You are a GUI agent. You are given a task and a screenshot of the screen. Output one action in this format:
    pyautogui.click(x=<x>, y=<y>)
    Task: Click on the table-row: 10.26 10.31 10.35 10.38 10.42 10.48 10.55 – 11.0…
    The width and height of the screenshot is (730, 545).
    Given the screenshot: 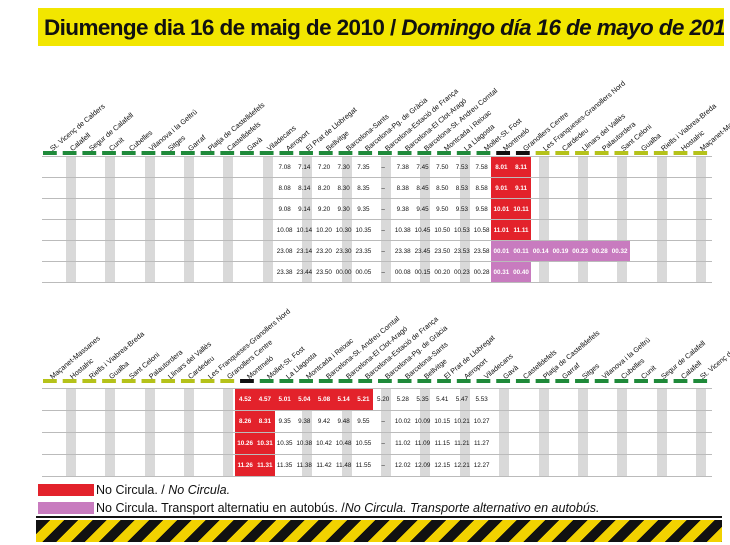 What is the action you would take?
    pyautogui.click(x=377, y=444)
    